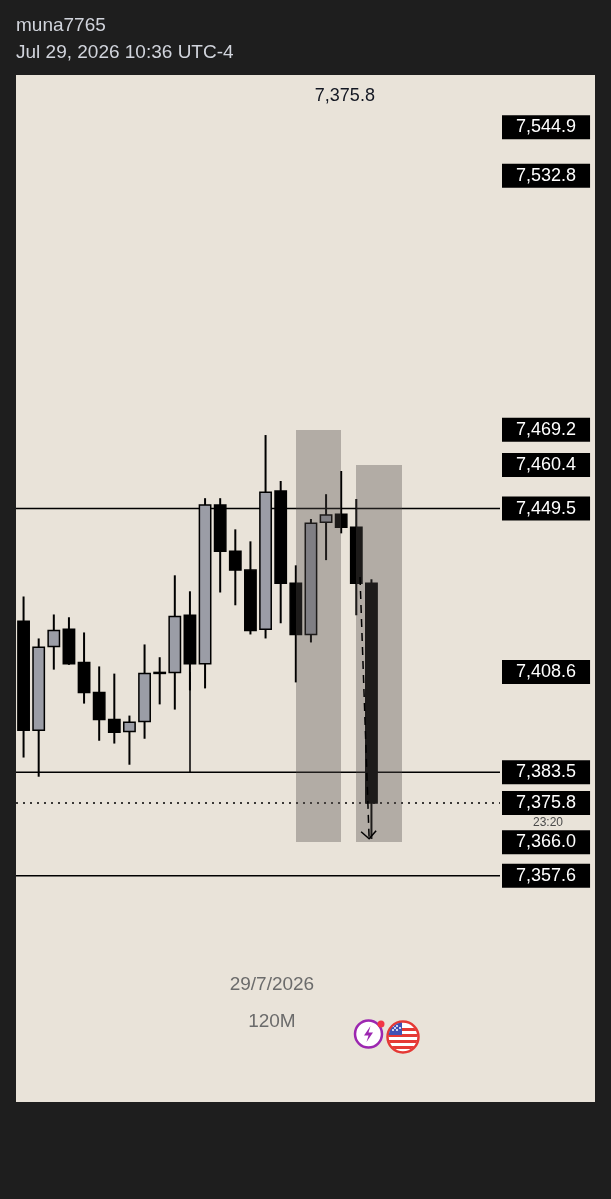 This screenshot has height=1199, width=611. What do you see at coordinates (546, 428) in the screenshot?
I see `y-tick-label: 7,469.2` at bounding box center [546, 428].